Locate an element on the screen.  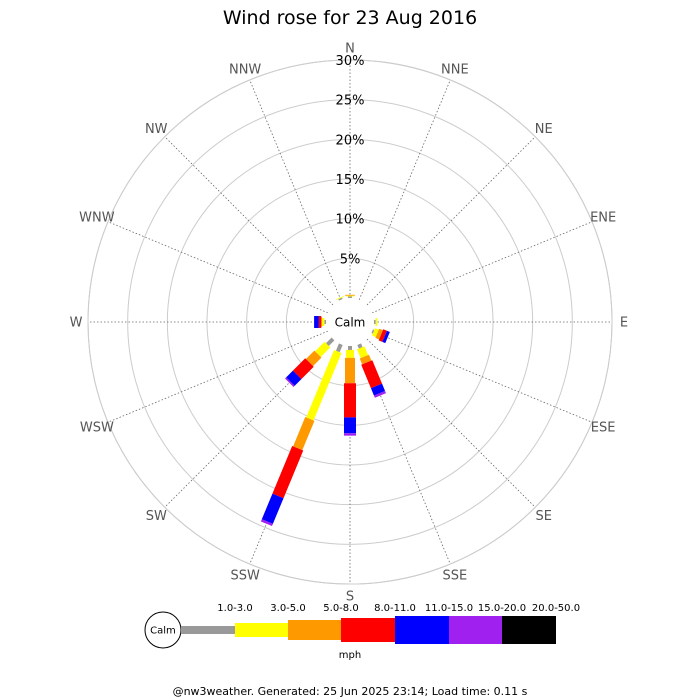
spoke-se is located at coordinates (451, 423).